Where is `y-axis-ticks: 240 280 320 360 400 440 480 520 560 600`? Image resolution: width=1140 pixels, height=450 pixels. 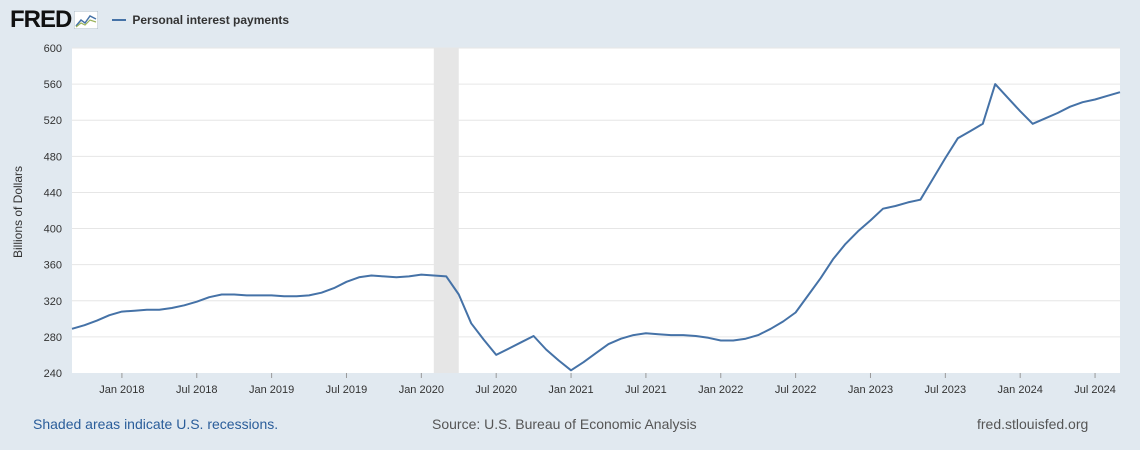
y-axis-ticks: 240 280 320 360 400 440 480 520 560 600 is located at coordinates (53, 211).